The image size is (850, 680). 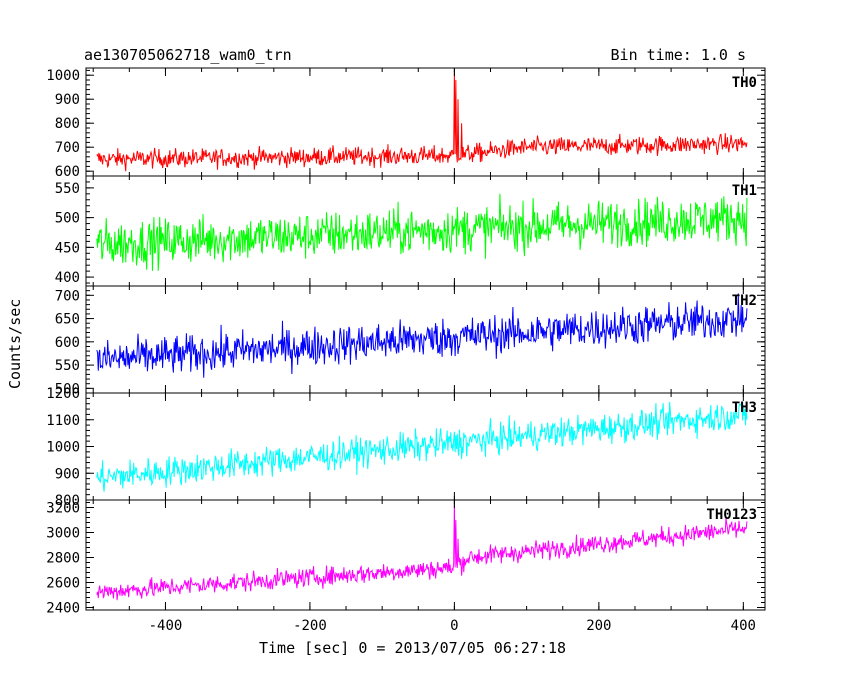 What do you see at coordinates (310, 626) in the screenshot?
I see `x-tick-label: -200` at bounding box center [310, 626].